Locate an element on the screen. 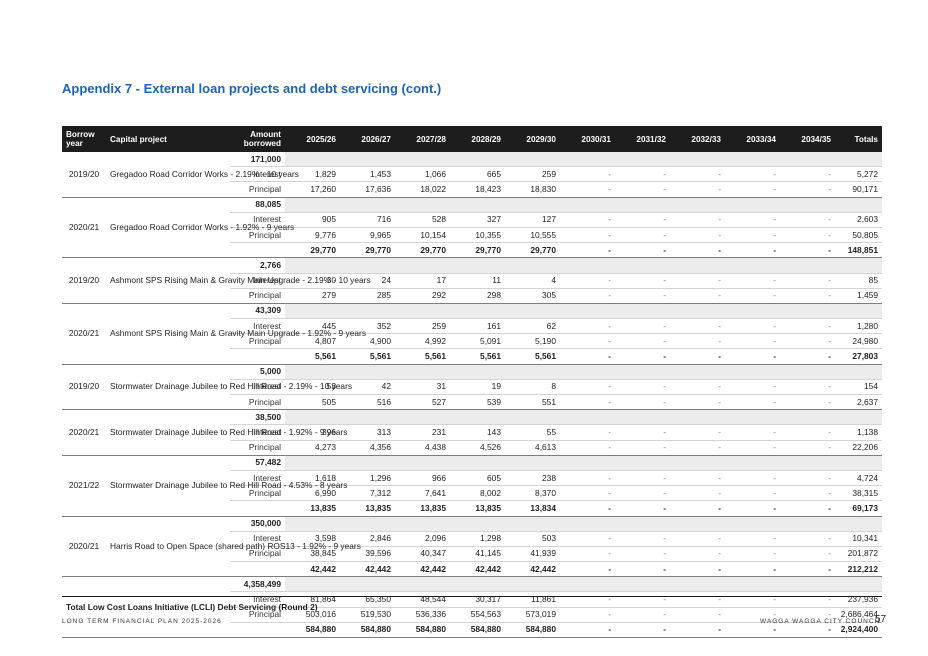 The width and height of the screenshot is (928, 656). value-cell: 22,206 is located at coordinates (858, 448).